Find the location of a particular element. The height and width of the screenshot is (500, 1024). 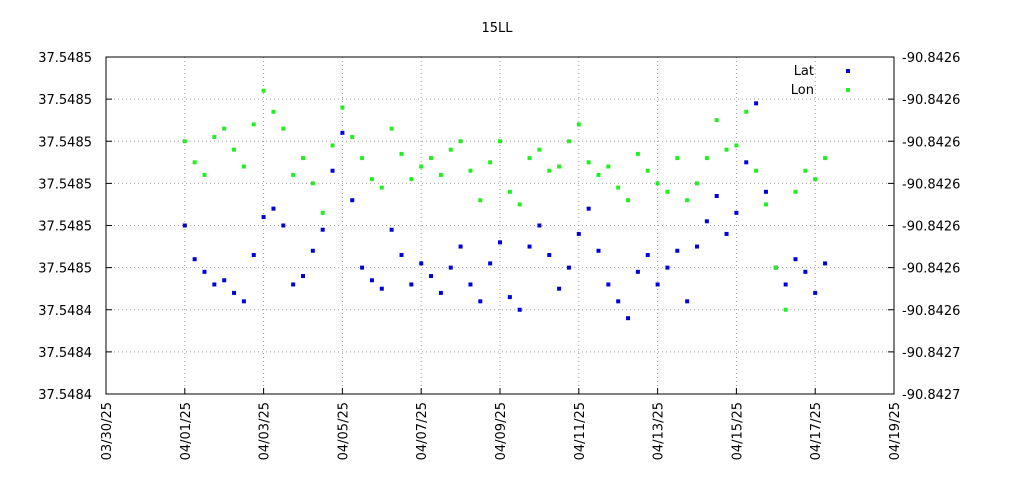

x-tick-label: 04/01/25 is located at coordinates (186, 431).